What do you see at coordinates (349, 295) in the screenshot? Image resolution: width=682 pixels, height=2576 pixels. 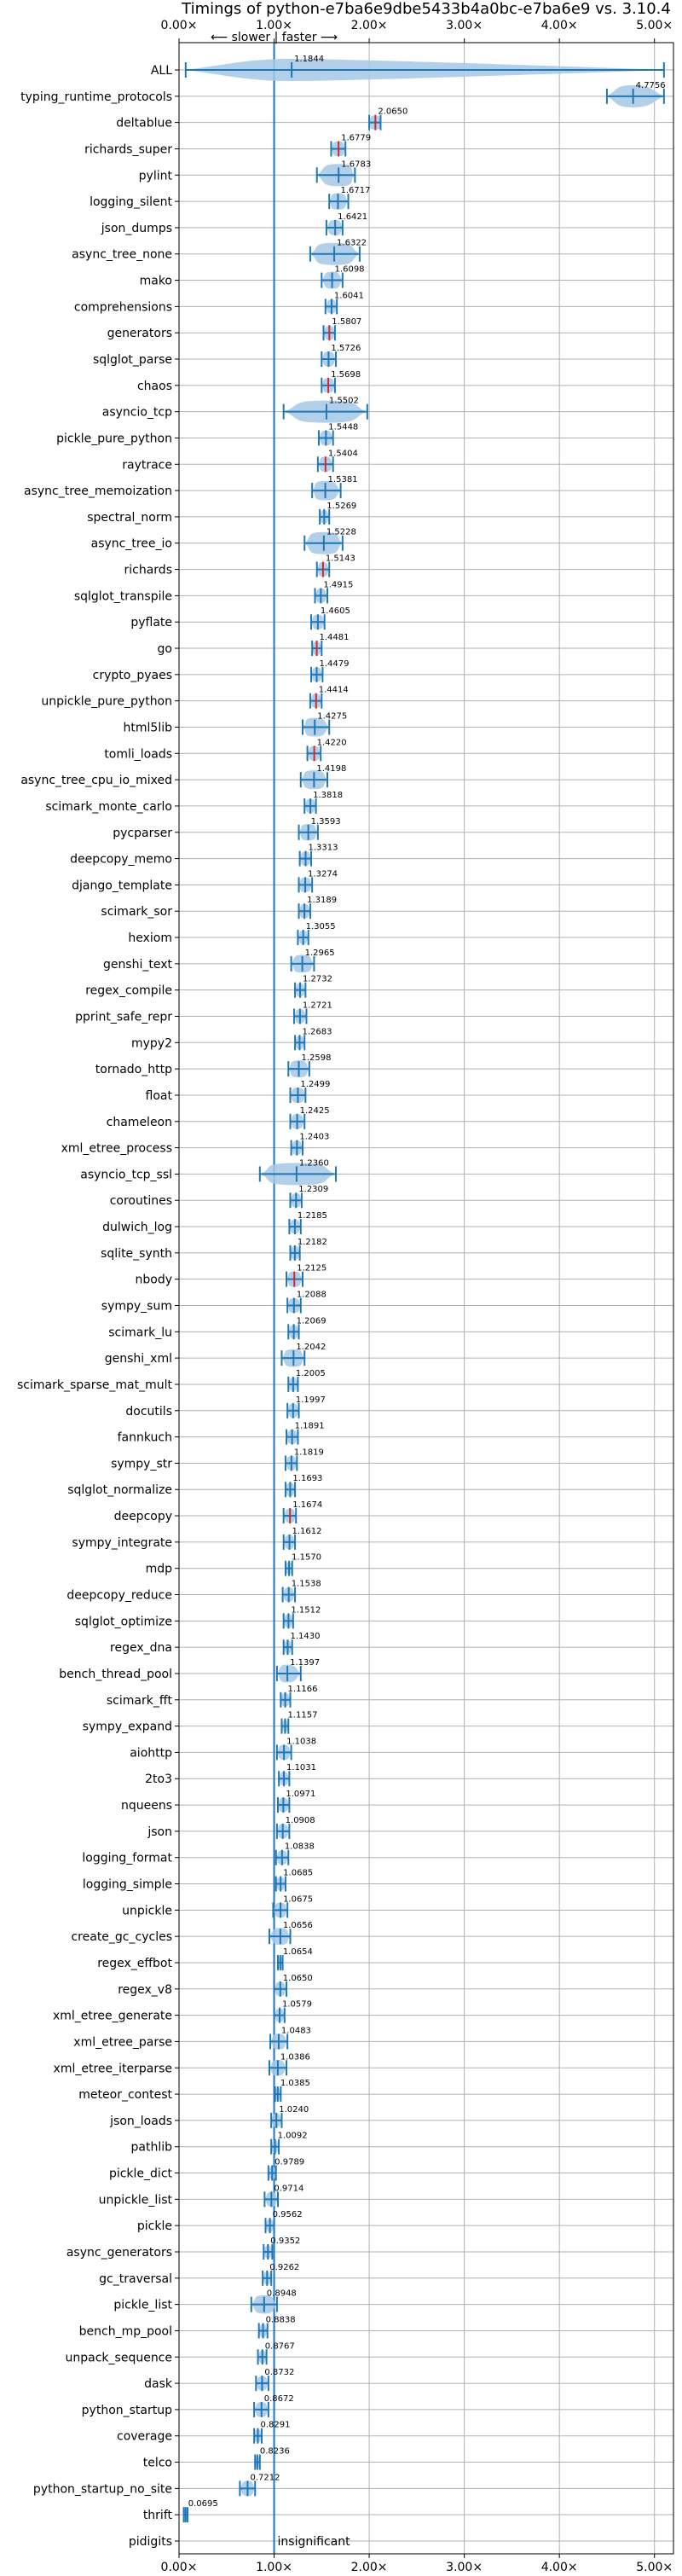 I see `value-label: 1.6041` at bounding box center [349, 295].